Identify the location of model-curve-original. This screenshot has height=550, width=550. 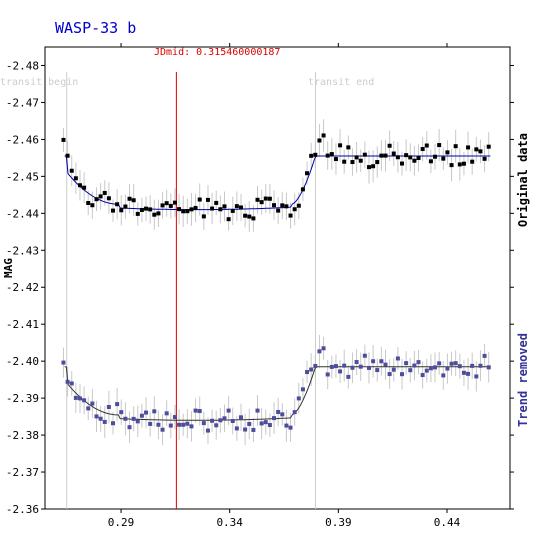
(277, 183).